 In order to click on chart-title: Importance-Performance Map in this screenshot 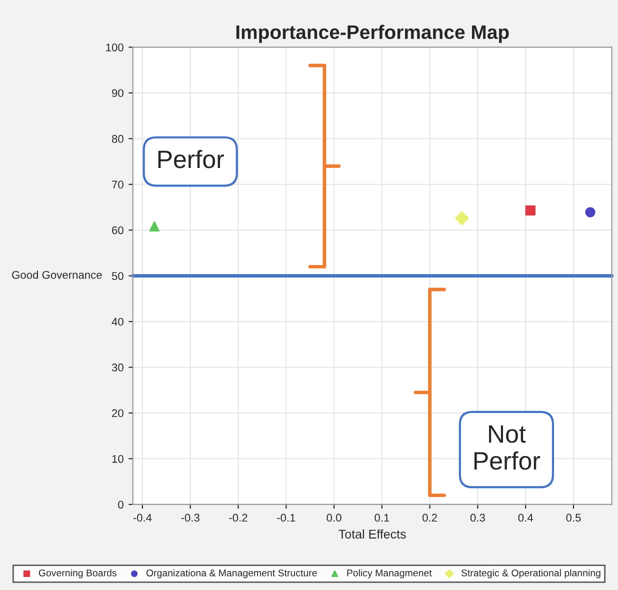, I will do `click(372, 33)`.